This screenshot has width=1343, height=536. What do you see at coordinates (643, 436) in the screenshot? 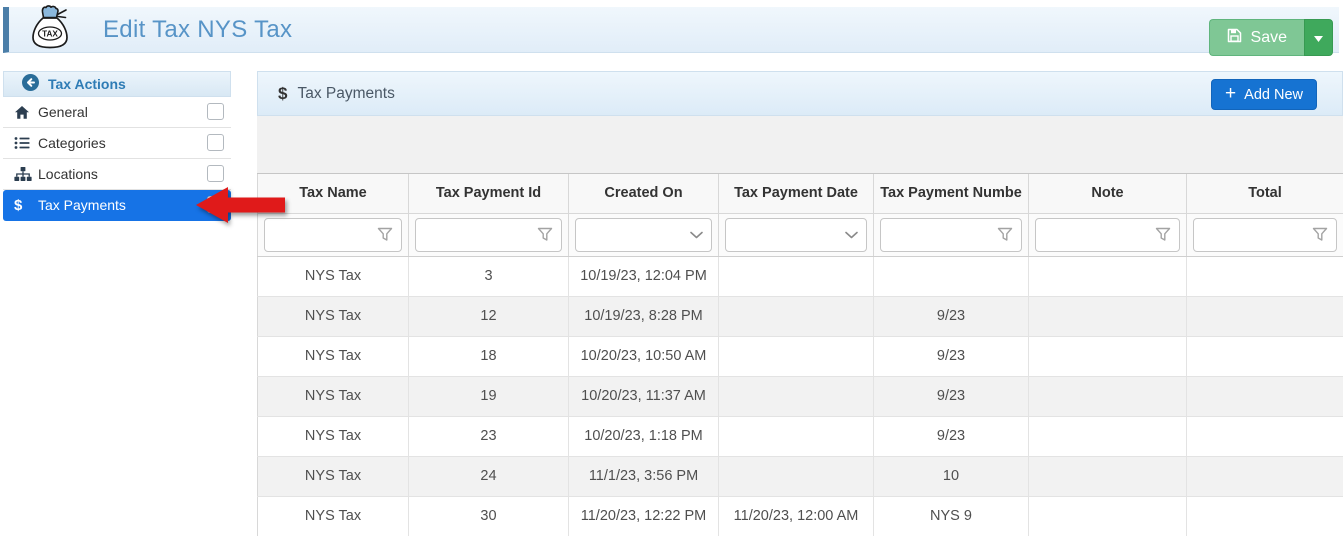
I see `table-cell: 10/20/23, 1:18 PM` at bounding box center [643, 436].